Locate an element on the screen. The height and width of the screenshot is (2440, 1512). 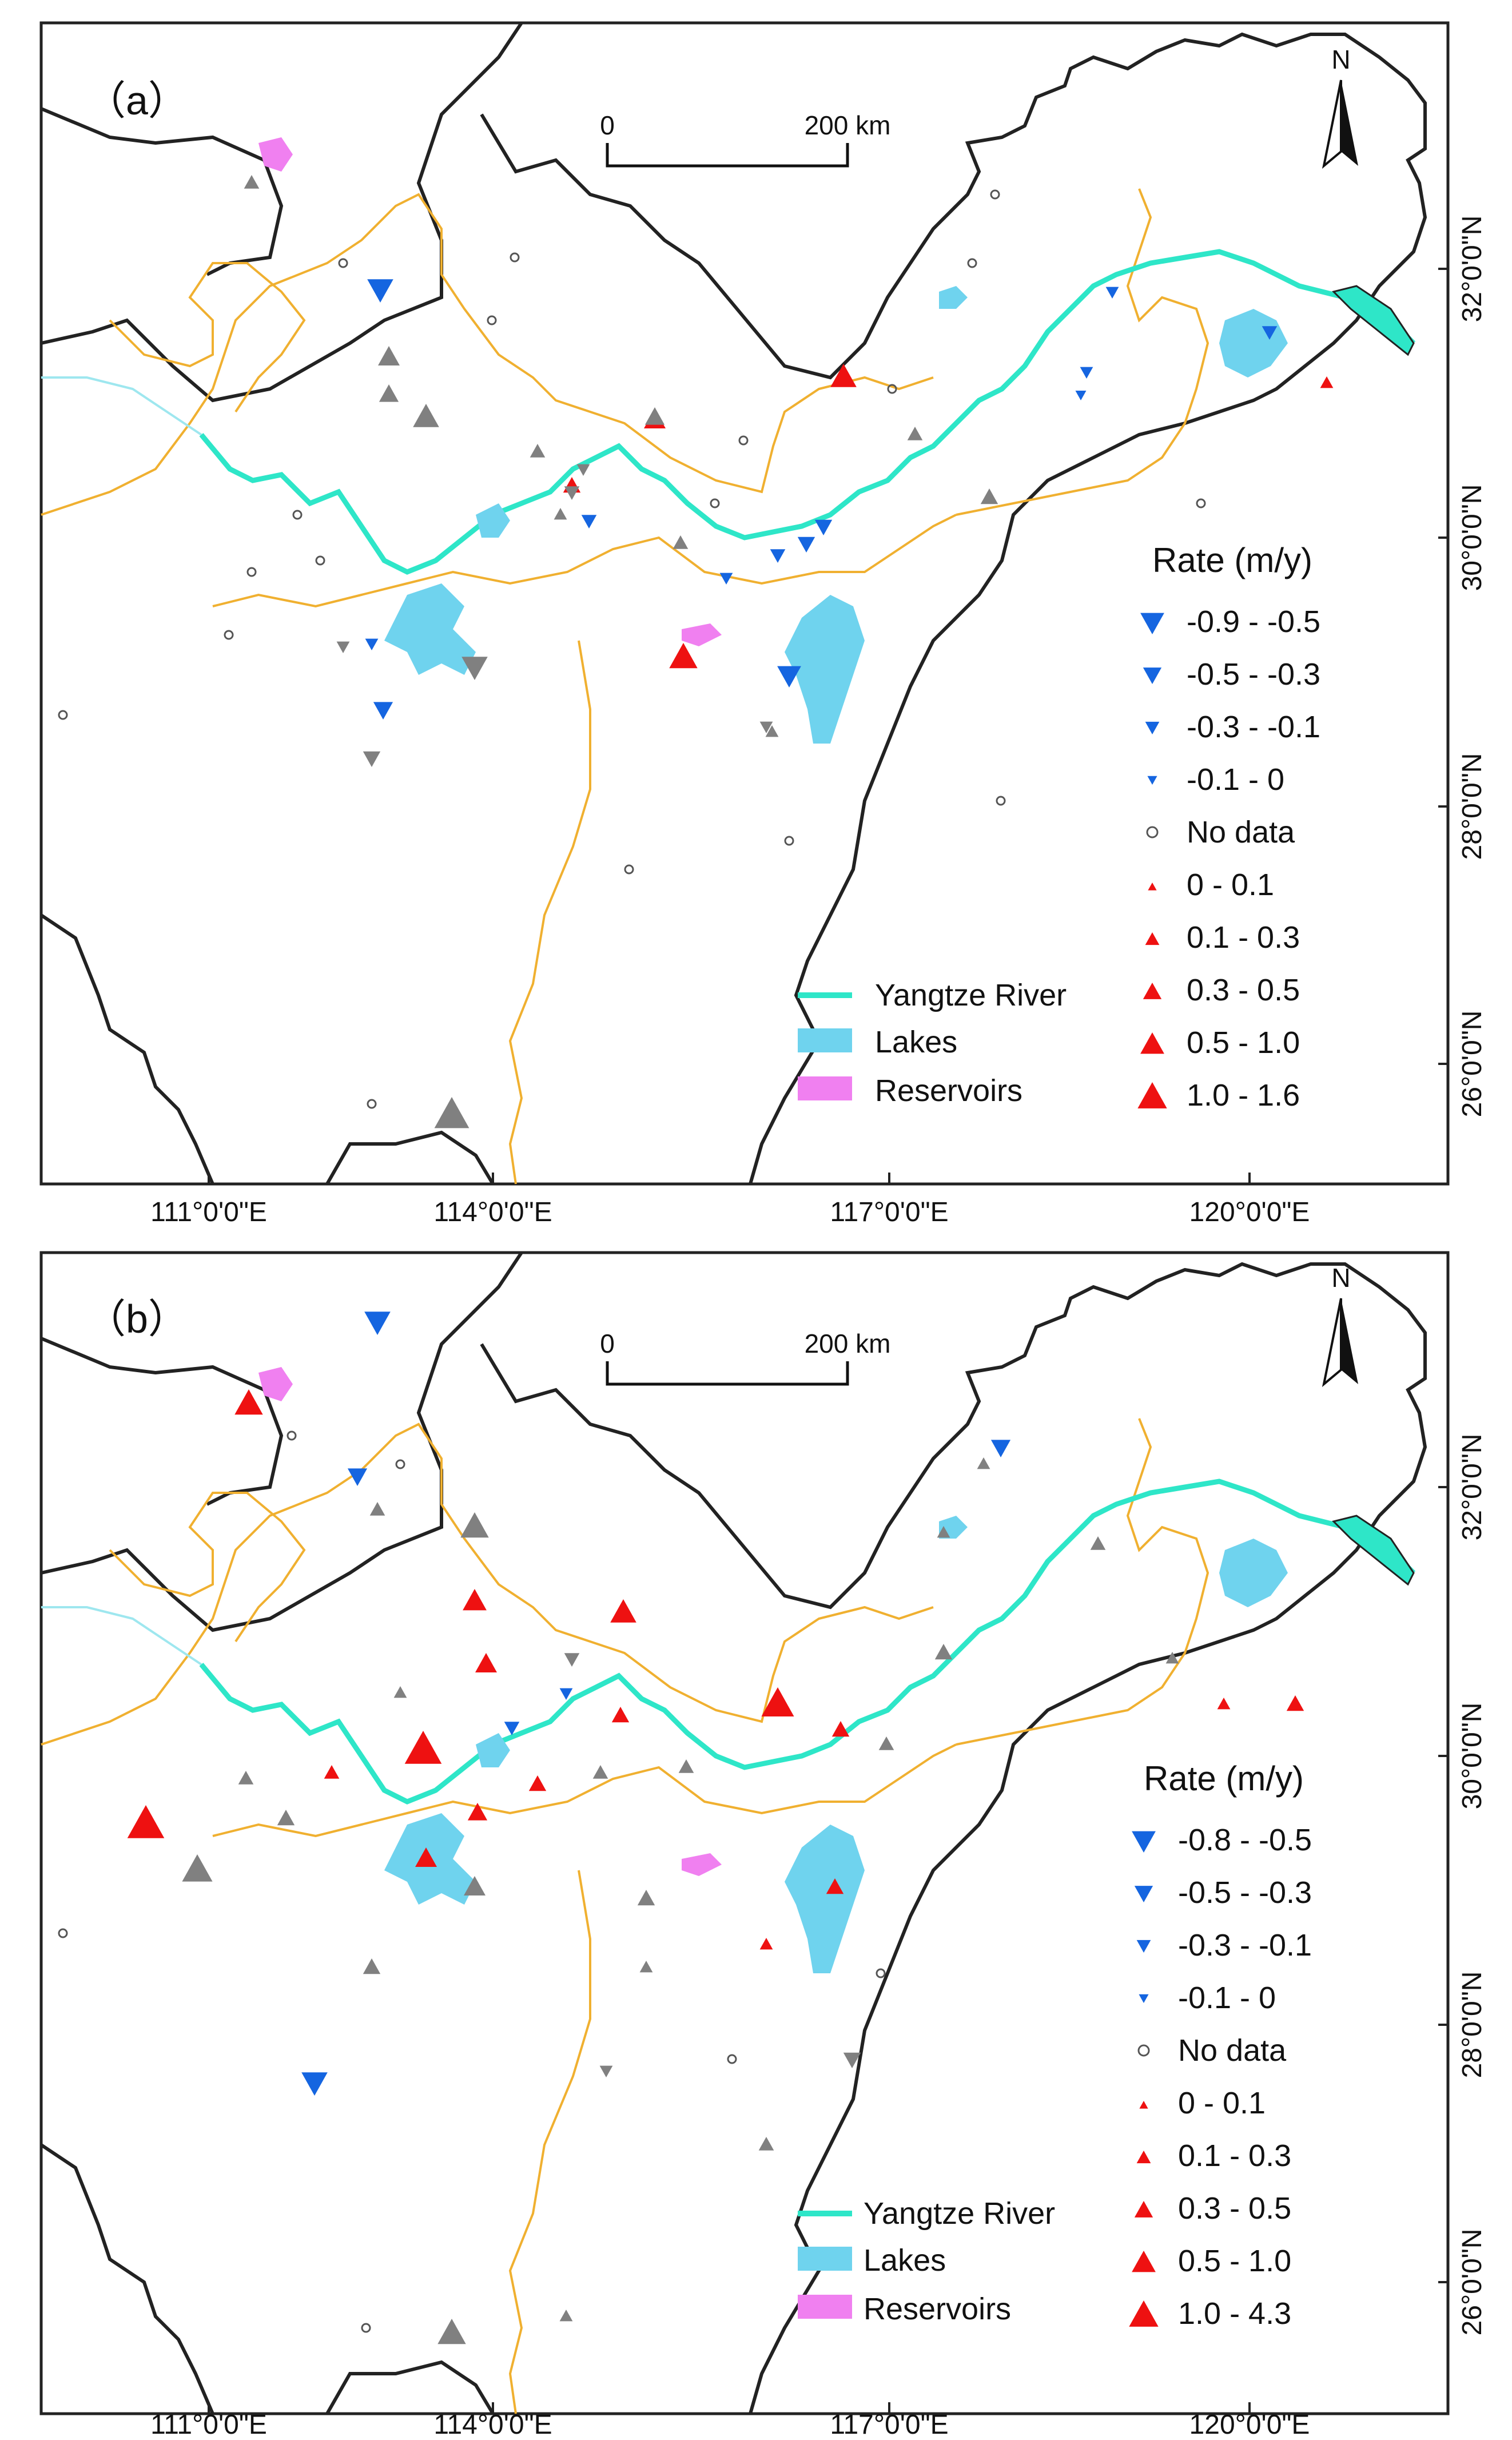
scale-start-b: 0 is located at coordinates (607, 1344).